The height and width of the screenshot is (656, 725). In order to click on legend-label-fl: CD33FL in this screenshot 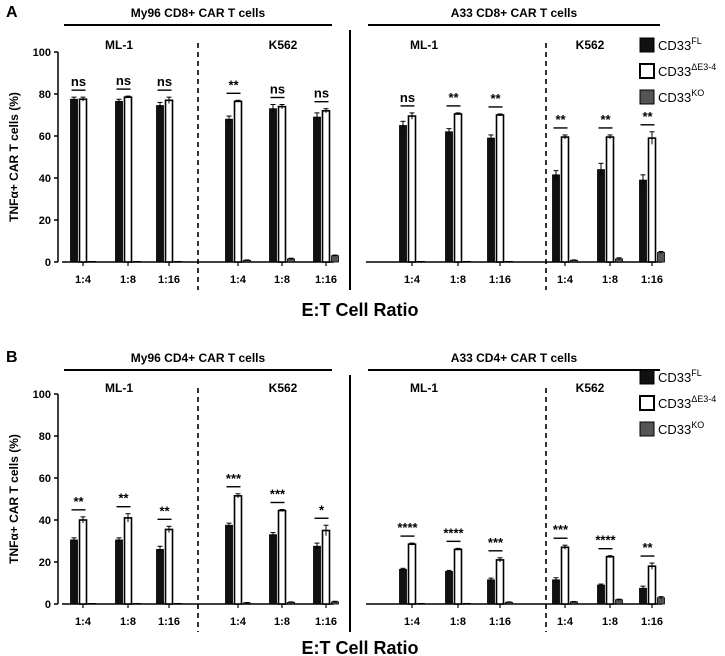, I will do `click(680, 44)`.